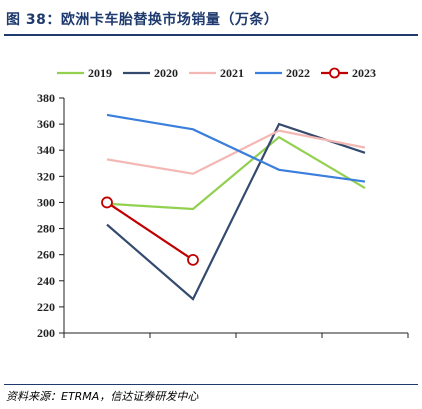  What do you see at coordinates (211, 35) in the screenshot?
I see `title-rule` at bounding box center [211, 35].